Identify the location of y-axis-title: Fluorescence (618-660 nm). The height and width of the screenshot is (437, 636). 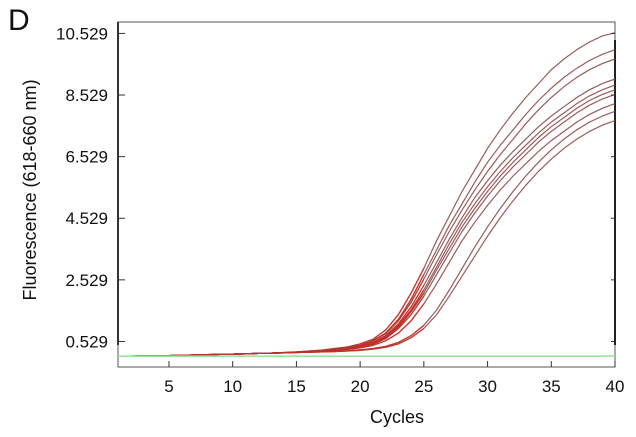
(30, 189).